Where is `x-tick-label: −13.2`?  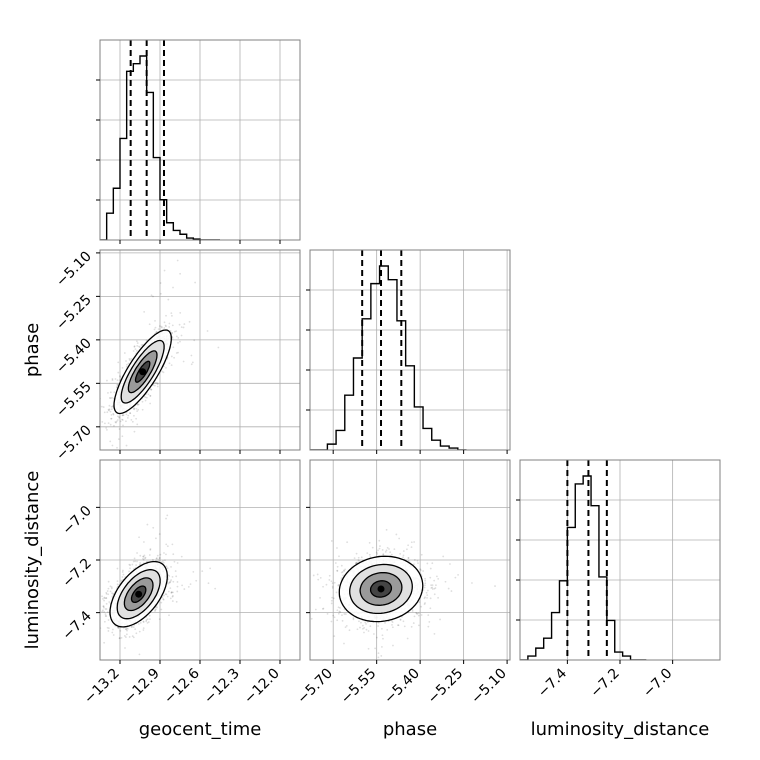 x-tick-label: −13.2 is located at coordinates (102, 687).